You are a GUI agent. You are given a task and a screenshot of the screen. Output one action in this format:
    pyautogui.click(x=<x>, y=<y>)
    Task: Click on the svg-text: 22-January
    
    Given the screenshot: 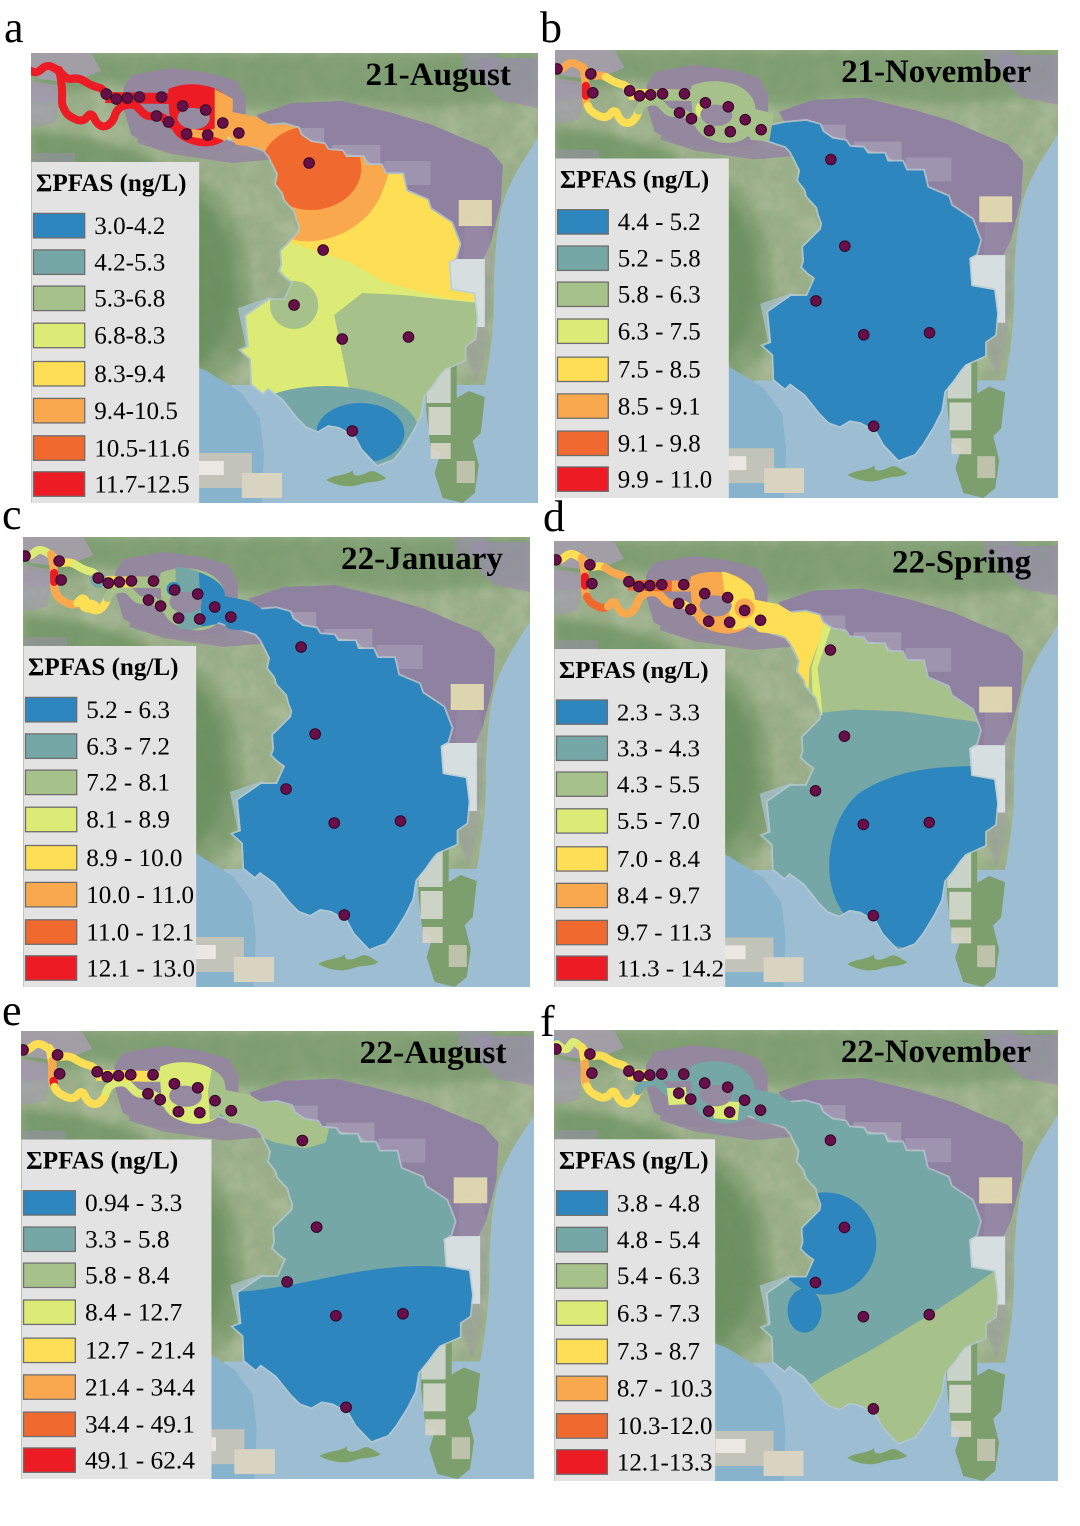 What is the action you would take?
    pyautogui.click(x=422, y=559)
    